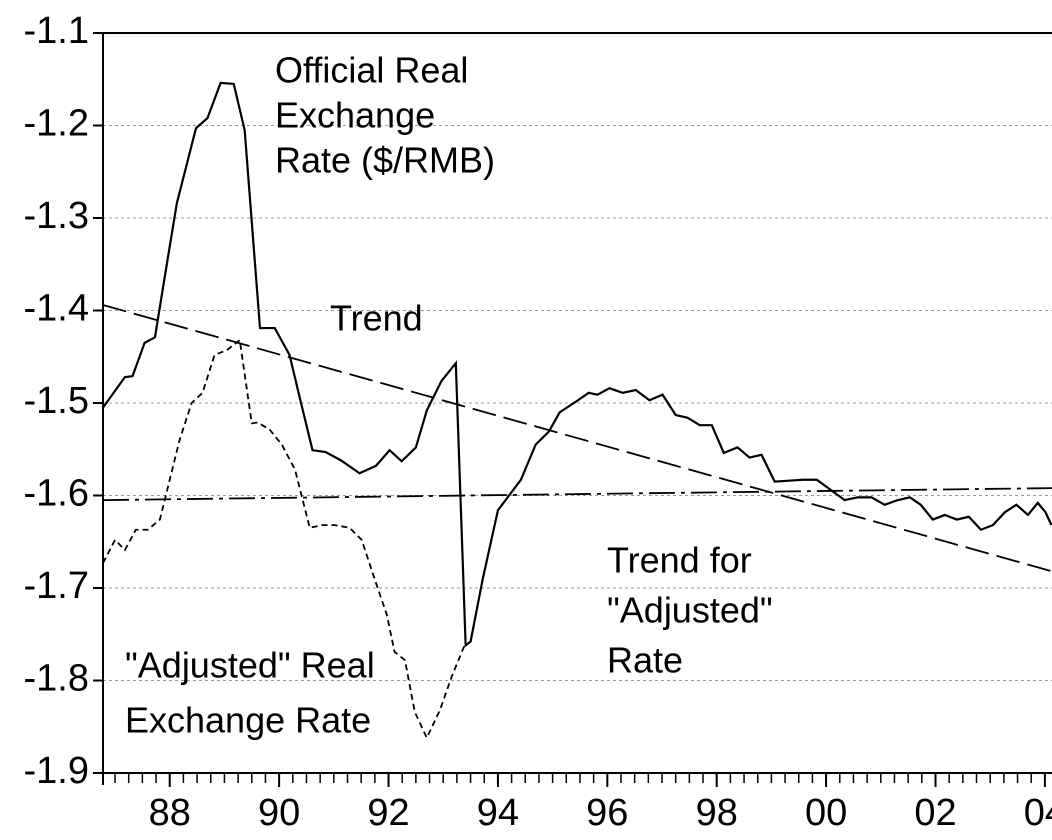 Image resolution: width=1052 pixels, height=840 pixels. Describe the element at coordinates (248, 720) in the screenshot. I see `annotation: Exchange Rate` at that location.